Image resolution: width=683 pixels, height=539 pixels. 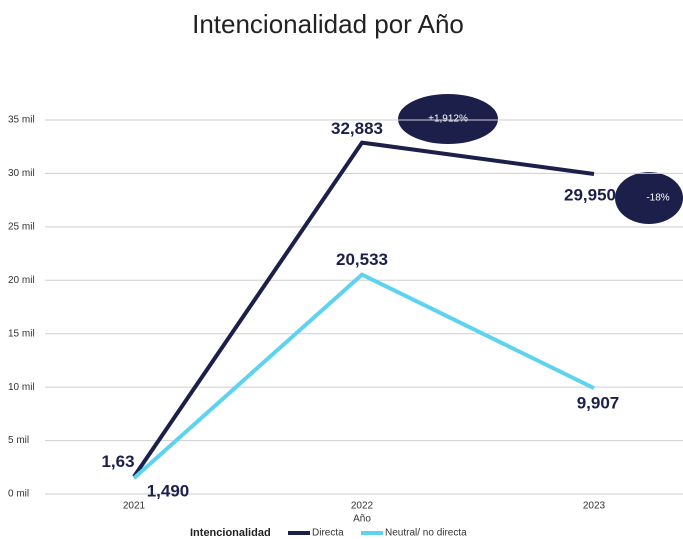 What do you see at coordinates (594, 506) in the screenshot?
I see `x-tick-label: 2023` at bounding box center [594, 506].